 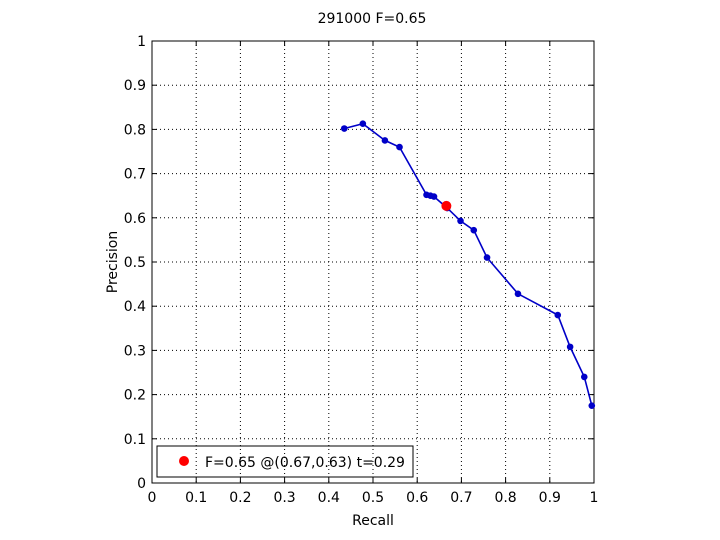 I want to click on x-tick-label: 0.2, so click(x=240, y=498).